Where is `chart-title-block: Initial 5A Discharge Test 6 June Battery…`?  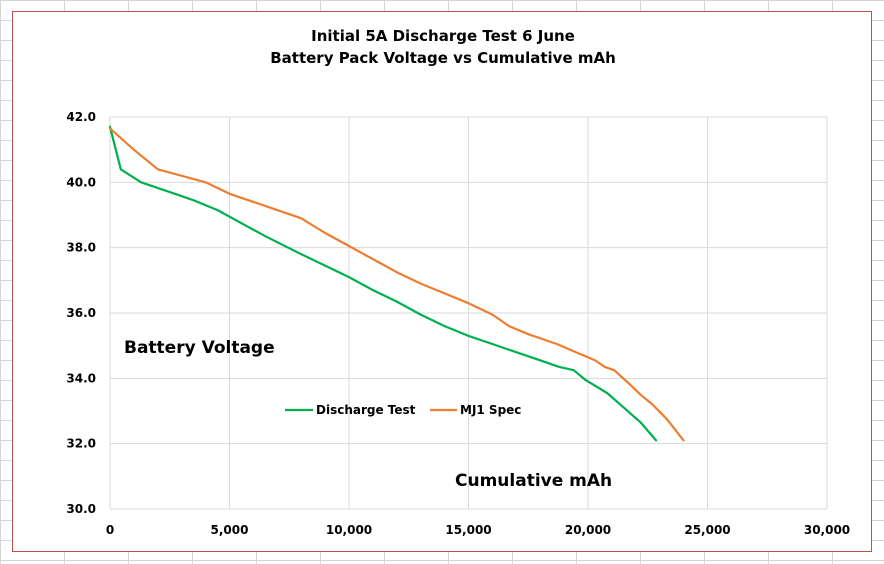
chart-title-block: Initial 5A Discharge Test 6 June Battery… is located at coordinates (443, 47).